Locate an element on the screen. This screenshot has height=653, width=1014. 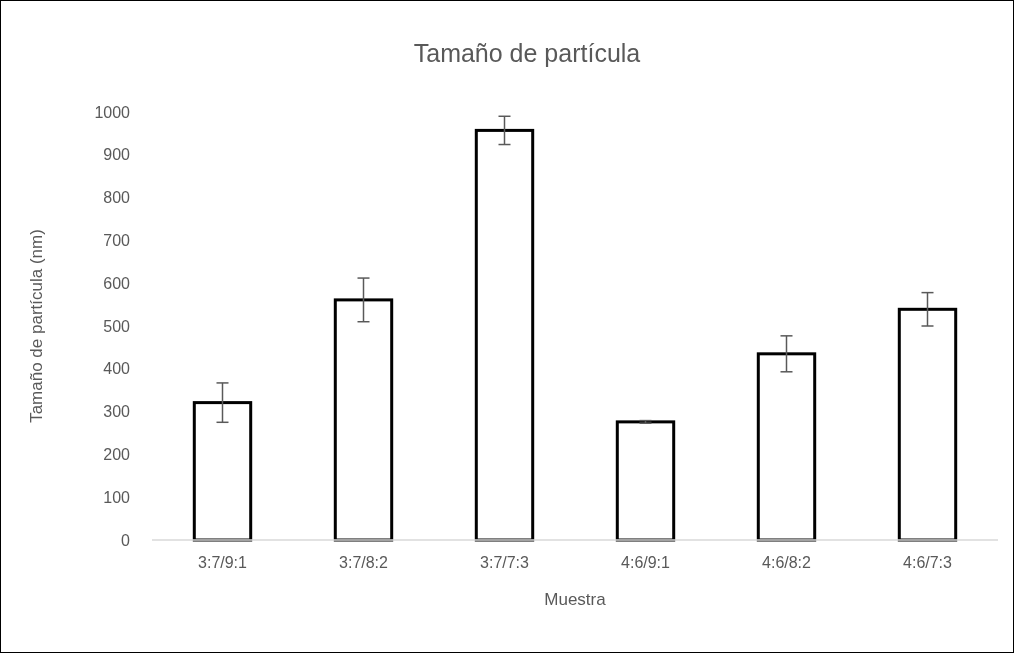
x-tick-label: 4:6/9:1 is located at coordinates (646, 562).